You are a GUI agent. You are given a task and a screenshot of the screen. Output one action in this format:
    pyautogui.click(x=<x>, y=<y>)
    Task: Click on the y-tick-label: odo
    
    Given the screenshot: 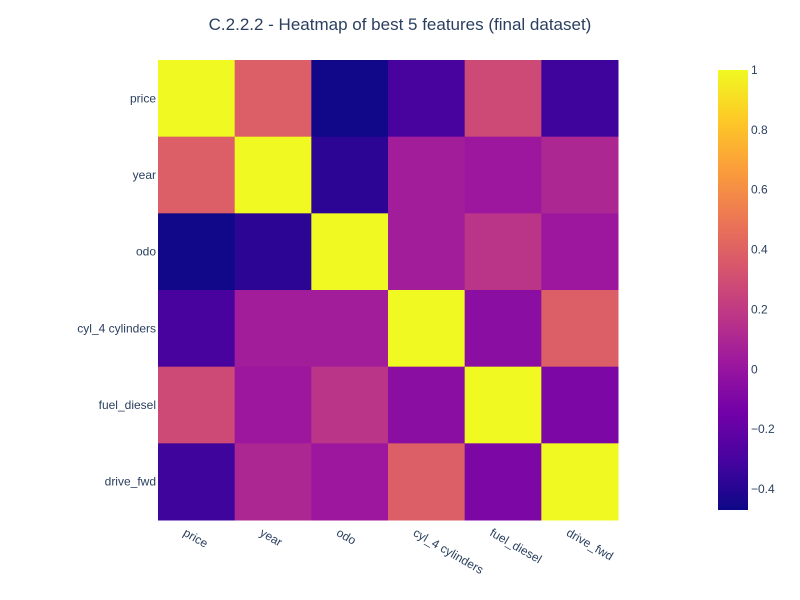 What is the action you would take?
    pyautogui.click(x=146, y=252)
    